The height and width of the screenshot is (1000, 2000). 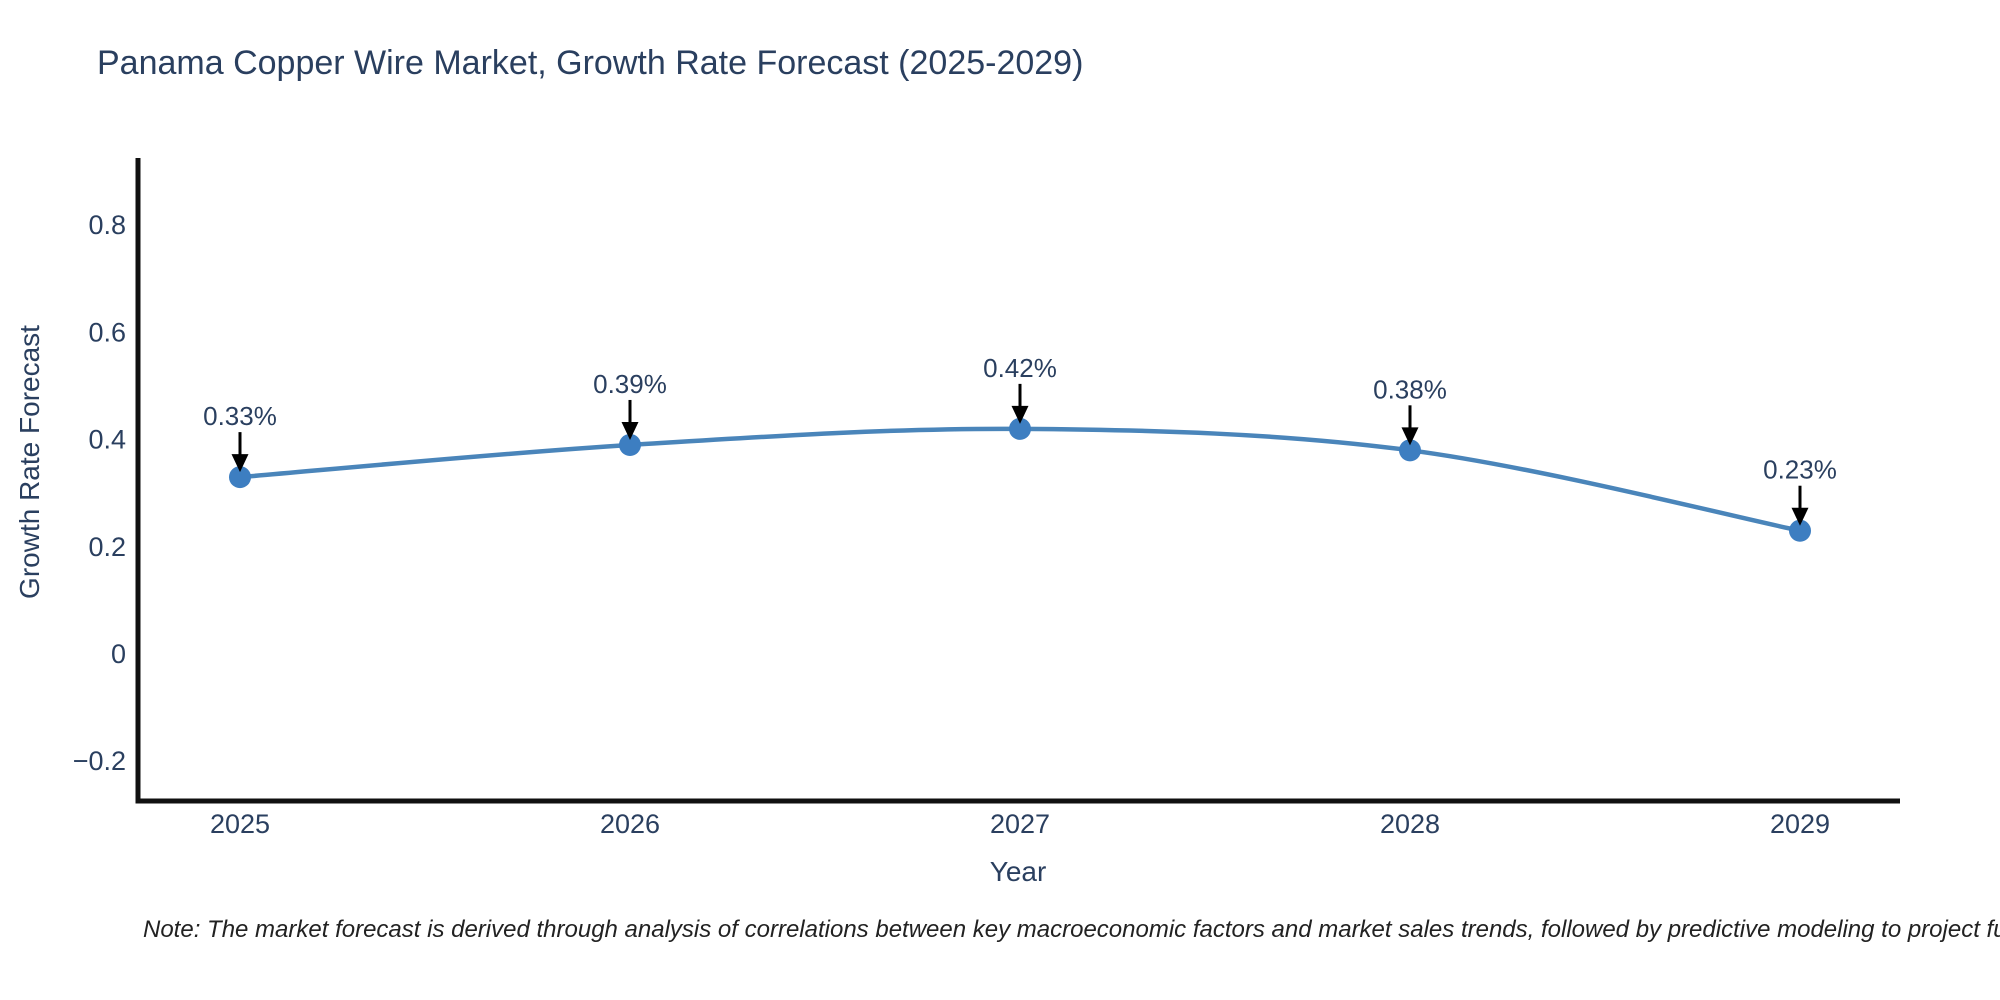 I want to click on y-tick-label: 0.6, so click(x=107, y=332).